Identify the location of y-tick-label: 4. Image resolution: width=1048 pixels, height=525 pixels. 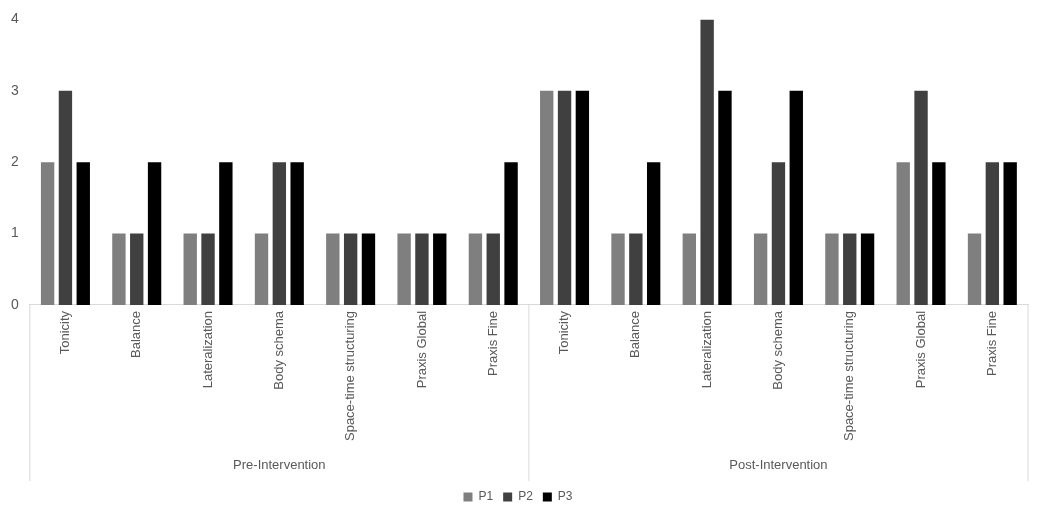
(14, 18).